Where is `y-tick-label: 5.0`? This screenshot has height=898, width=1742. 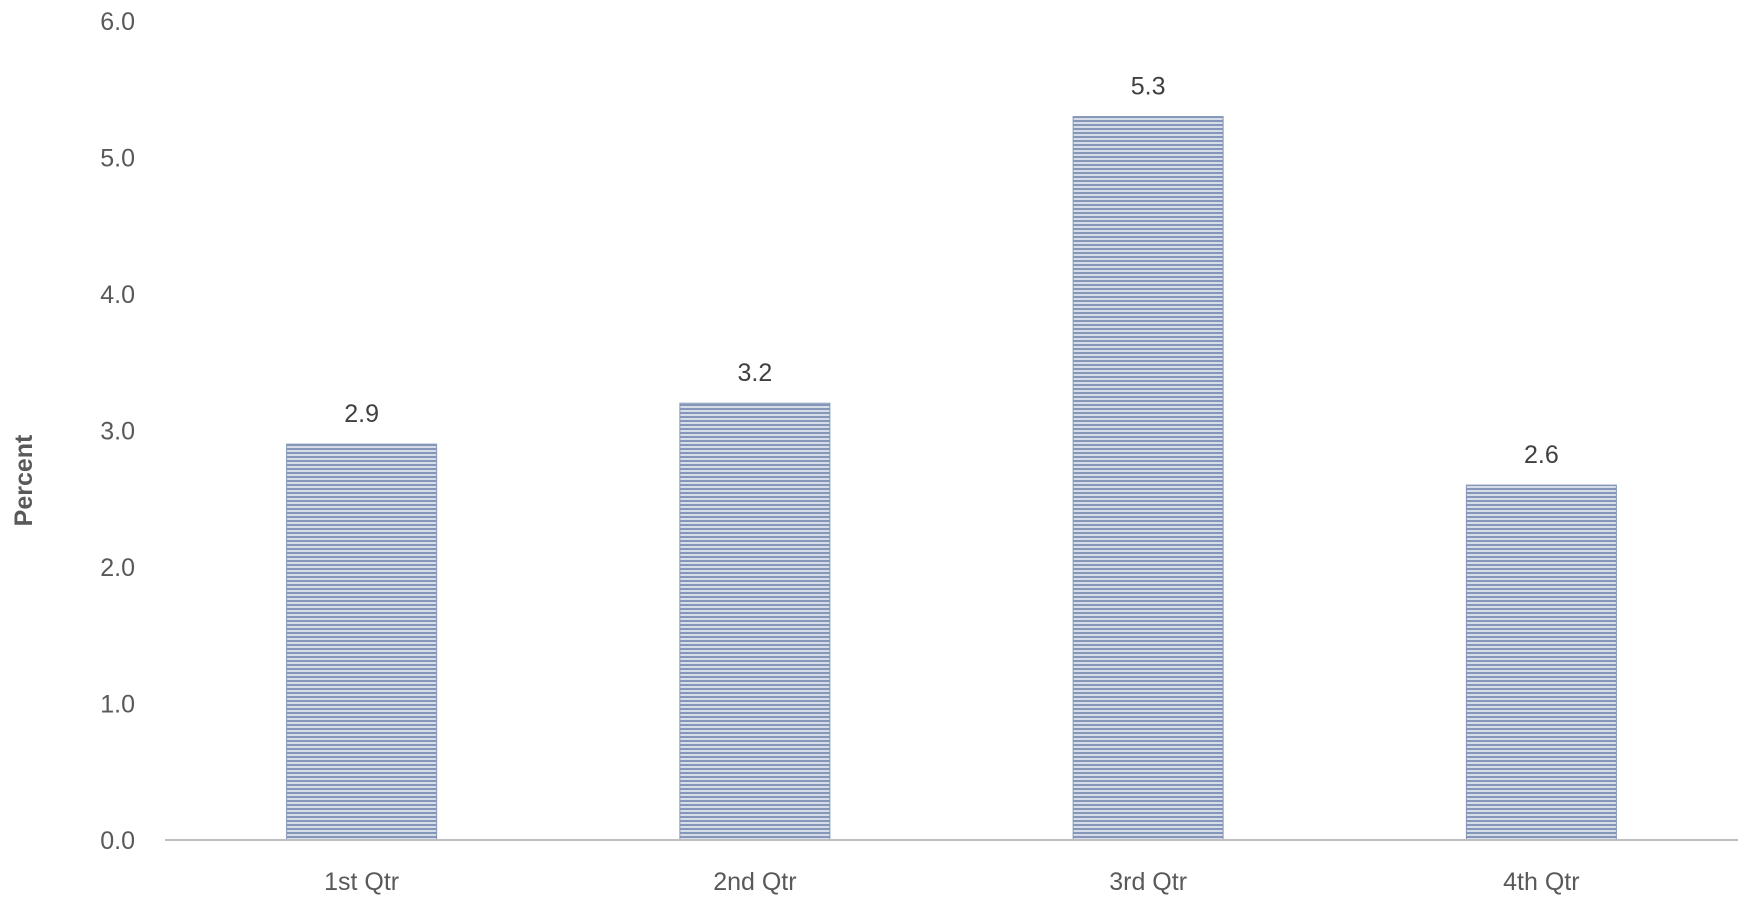
y-tick-label: 5.0 is located at coordinates (117, 159).